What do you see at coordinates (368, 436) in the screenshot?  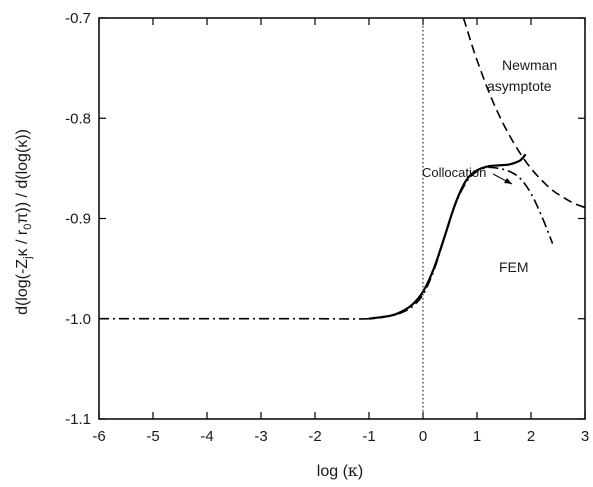 I see `x-tick-label: -1` at bounding box center [368, 436].